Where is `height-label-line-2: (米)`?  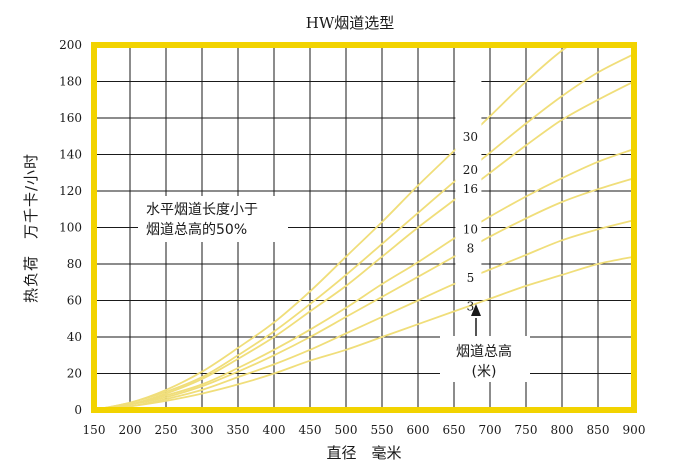 height-label-line-2: (米) is located at coordinates (484, 372).